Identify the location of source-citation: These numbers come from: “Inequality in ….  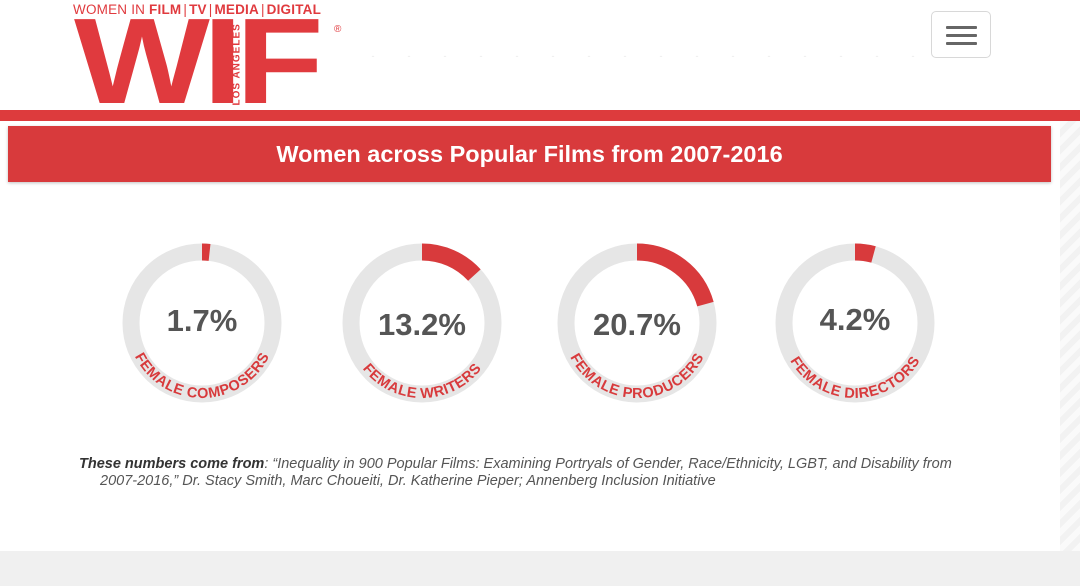
(559, 473).